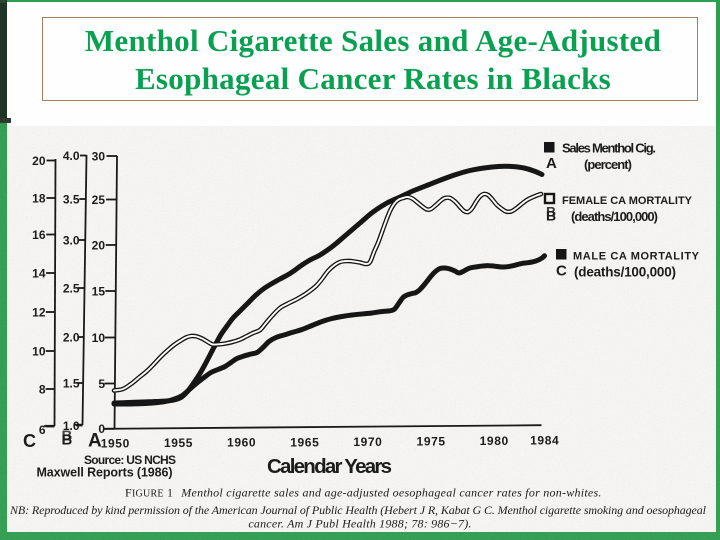 The width and height of the screenshot is (720, 540). What do you see at coordinates (608, 164) in the screenshot?
I see `svg-text: (percent)` at bounding box center [608, 164].